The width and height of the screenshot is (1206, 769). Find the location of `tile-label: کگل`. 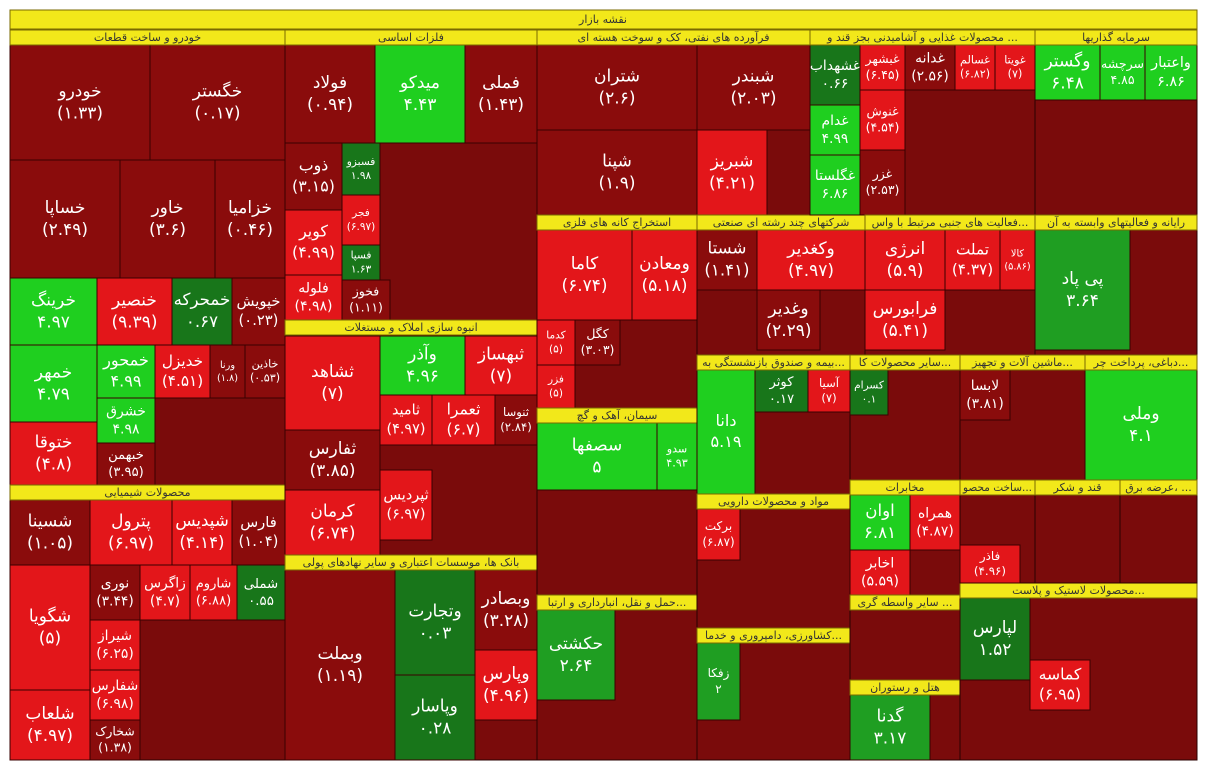

tile-label: کگل is located at coordinates (597, 333).